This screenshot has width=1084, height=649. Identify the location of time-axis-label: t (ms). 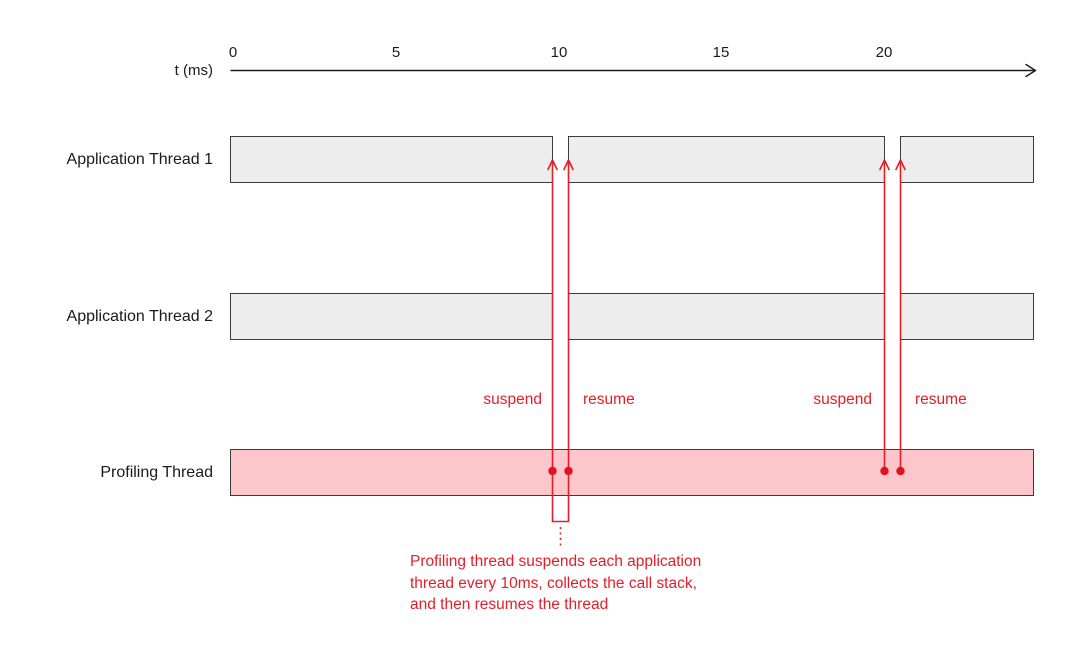
(193, 70).